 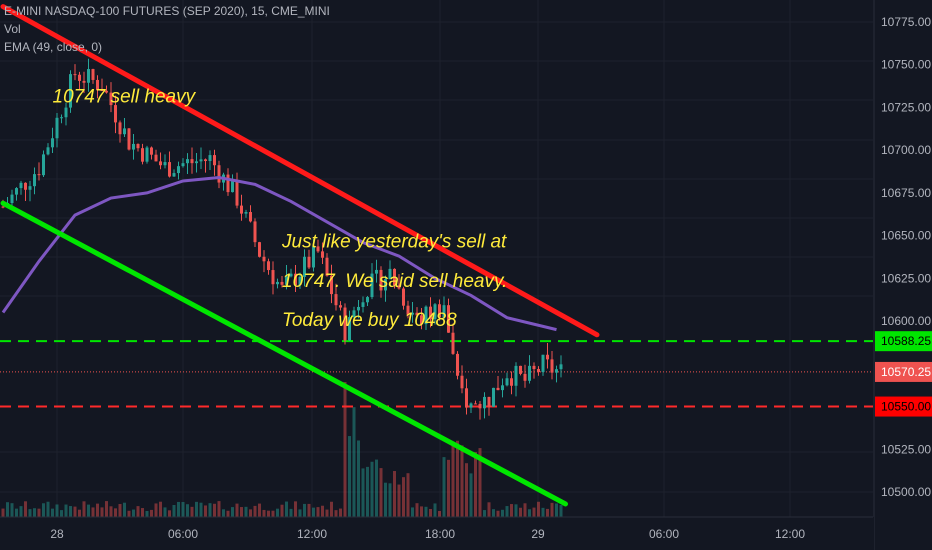 What do you see at coordinates (664, 534) in the screenshot?
I see `time-tick-label: 06:00` at bounding box center [664, 534].